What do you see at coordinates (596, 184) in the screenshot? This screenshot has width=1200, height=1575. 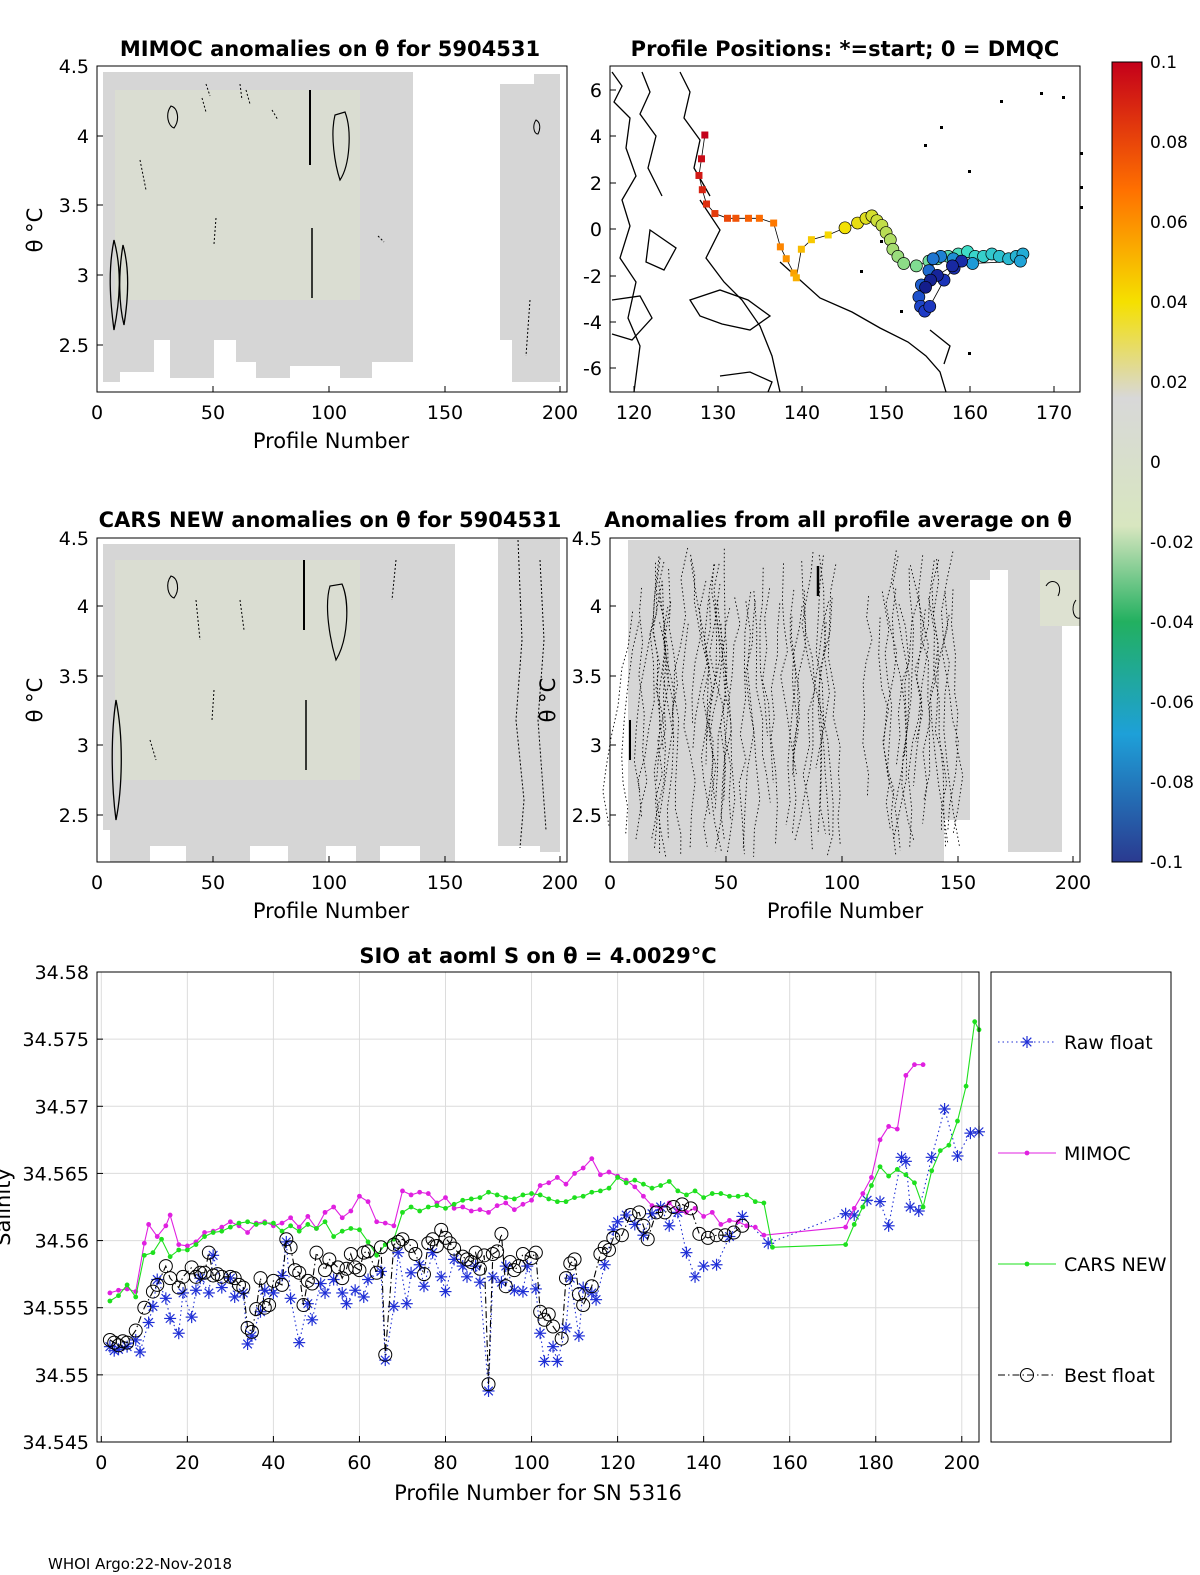 I see `svg-text: 2` at bounding box center [596, 184].